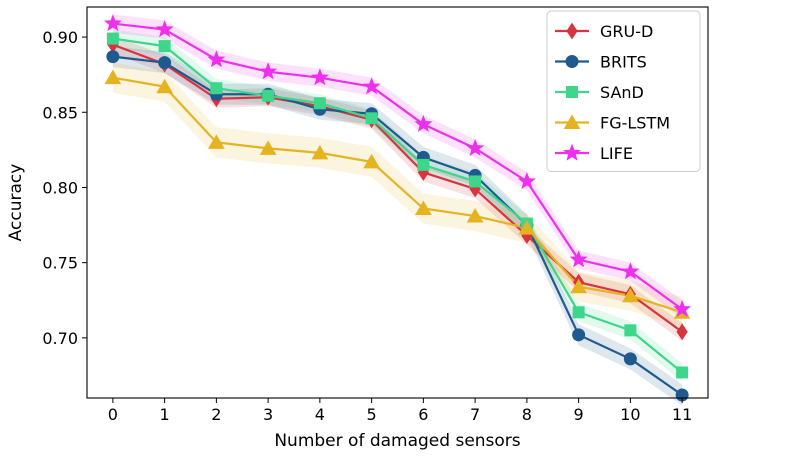  I want to click on x-tick-label: 1, so click(165, 414).